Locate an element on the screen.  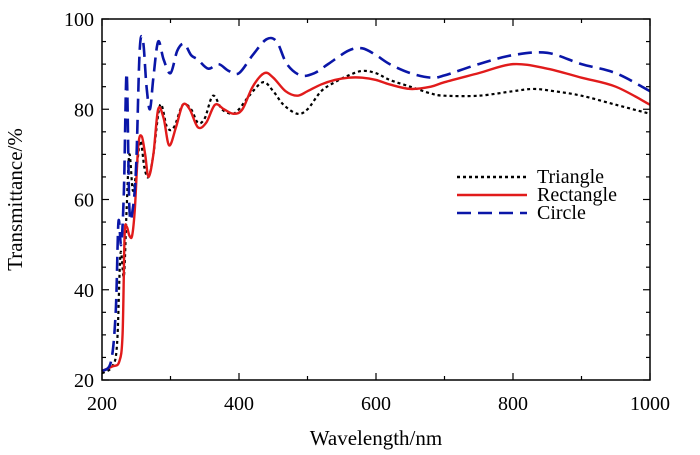
x-tick-label: 600 is located at coordinates (376, 404).